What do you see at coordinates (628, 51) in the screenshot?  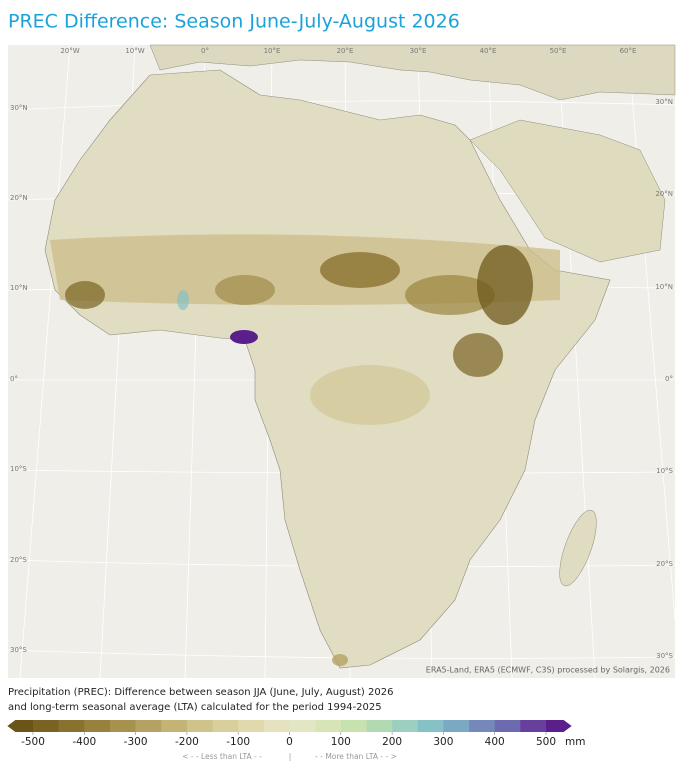 I see `longitude-label: 60°E` at bounding box center [628, 51].